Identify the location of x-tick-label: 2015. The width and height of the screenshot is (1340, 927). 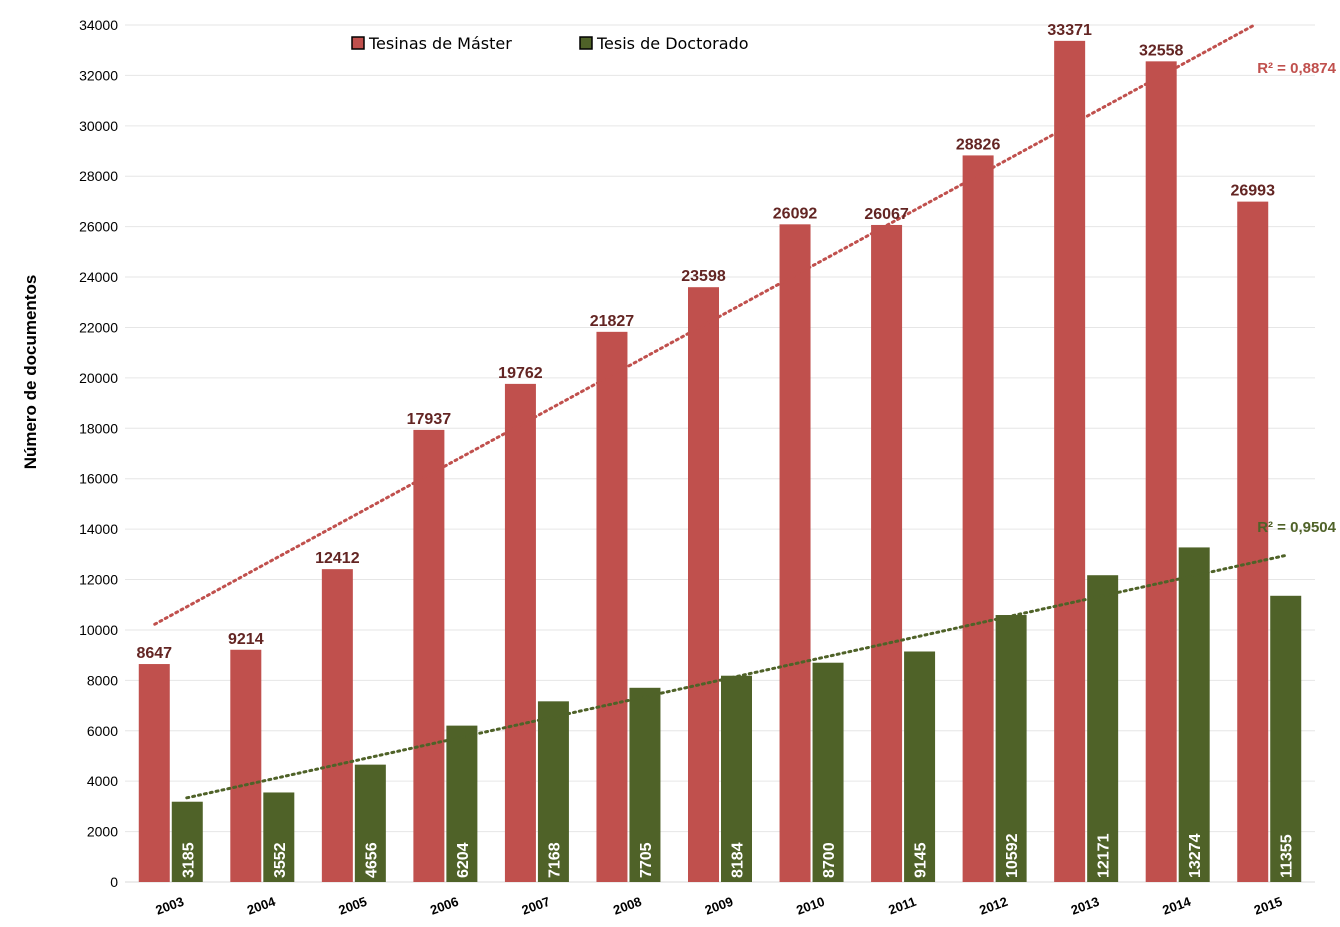
(1268, 906).